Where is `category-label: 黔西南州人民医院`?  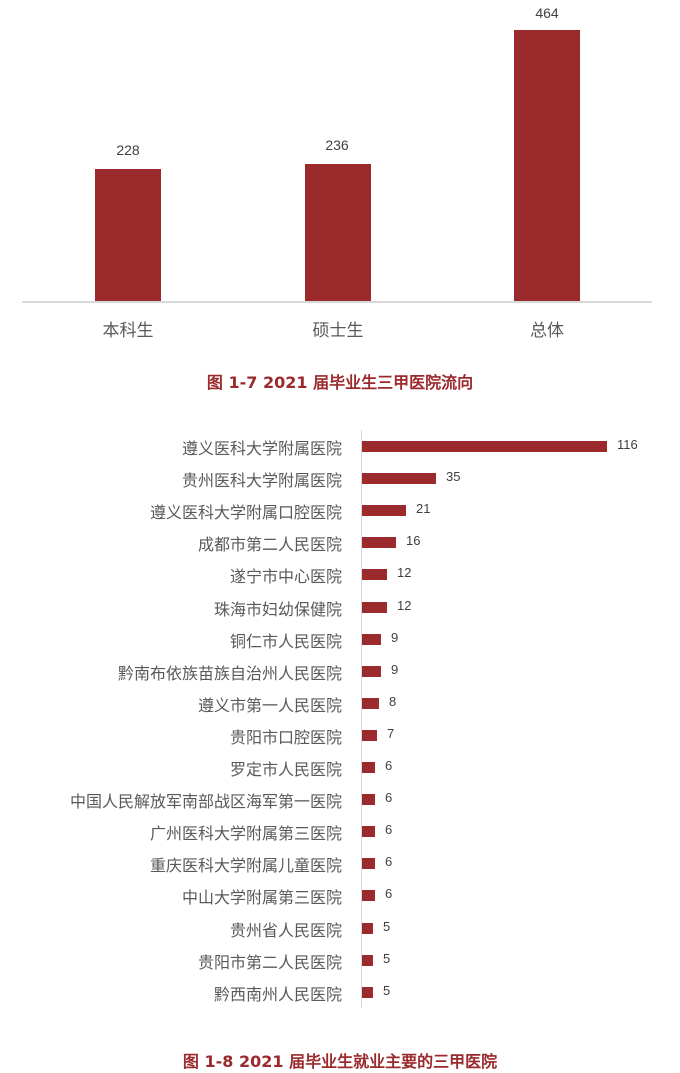 category-label: 黔西南州人民医院 is located at coordinates (277, 994).